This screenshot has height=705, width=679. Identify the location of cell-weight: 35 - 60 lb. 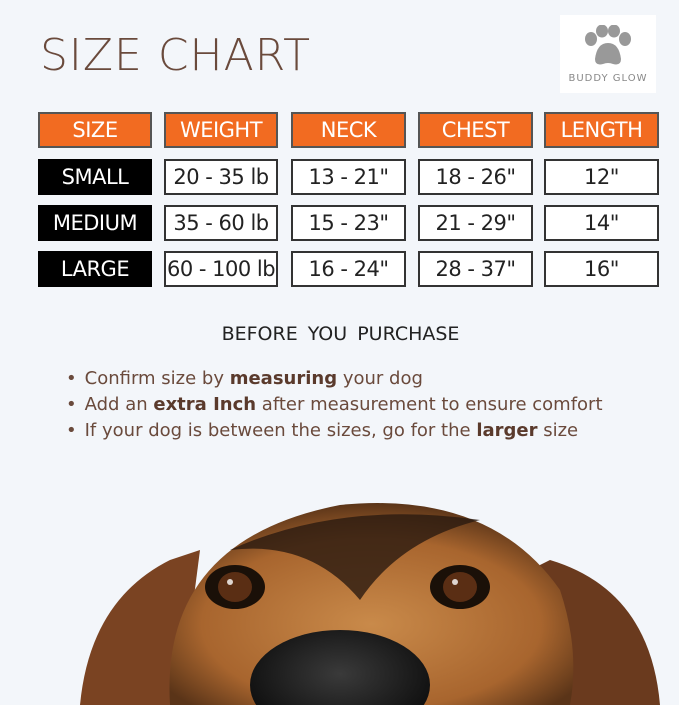
(221, 223).